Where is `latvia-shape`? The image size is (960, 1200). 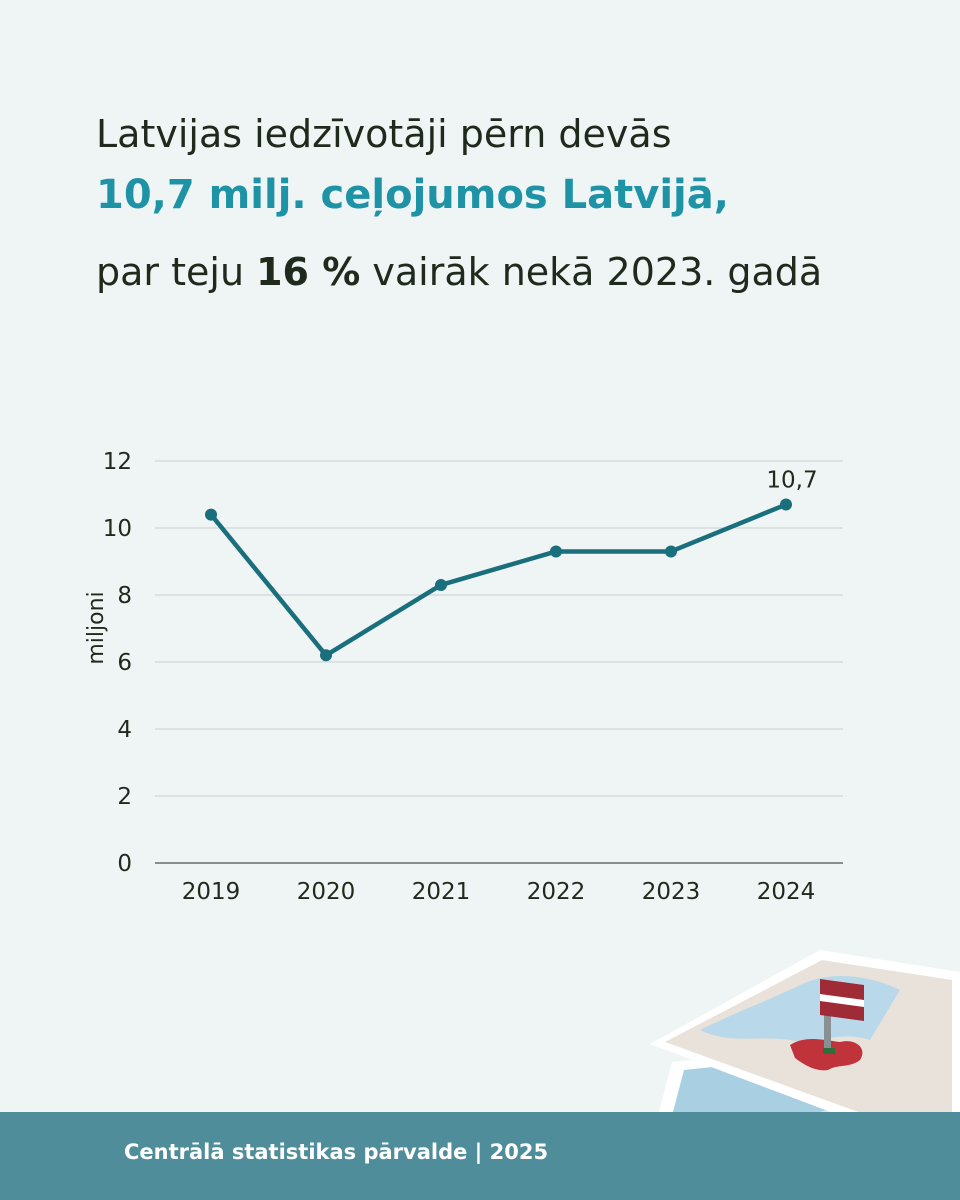
latvia-shape is located at coordinates (826, 1054).